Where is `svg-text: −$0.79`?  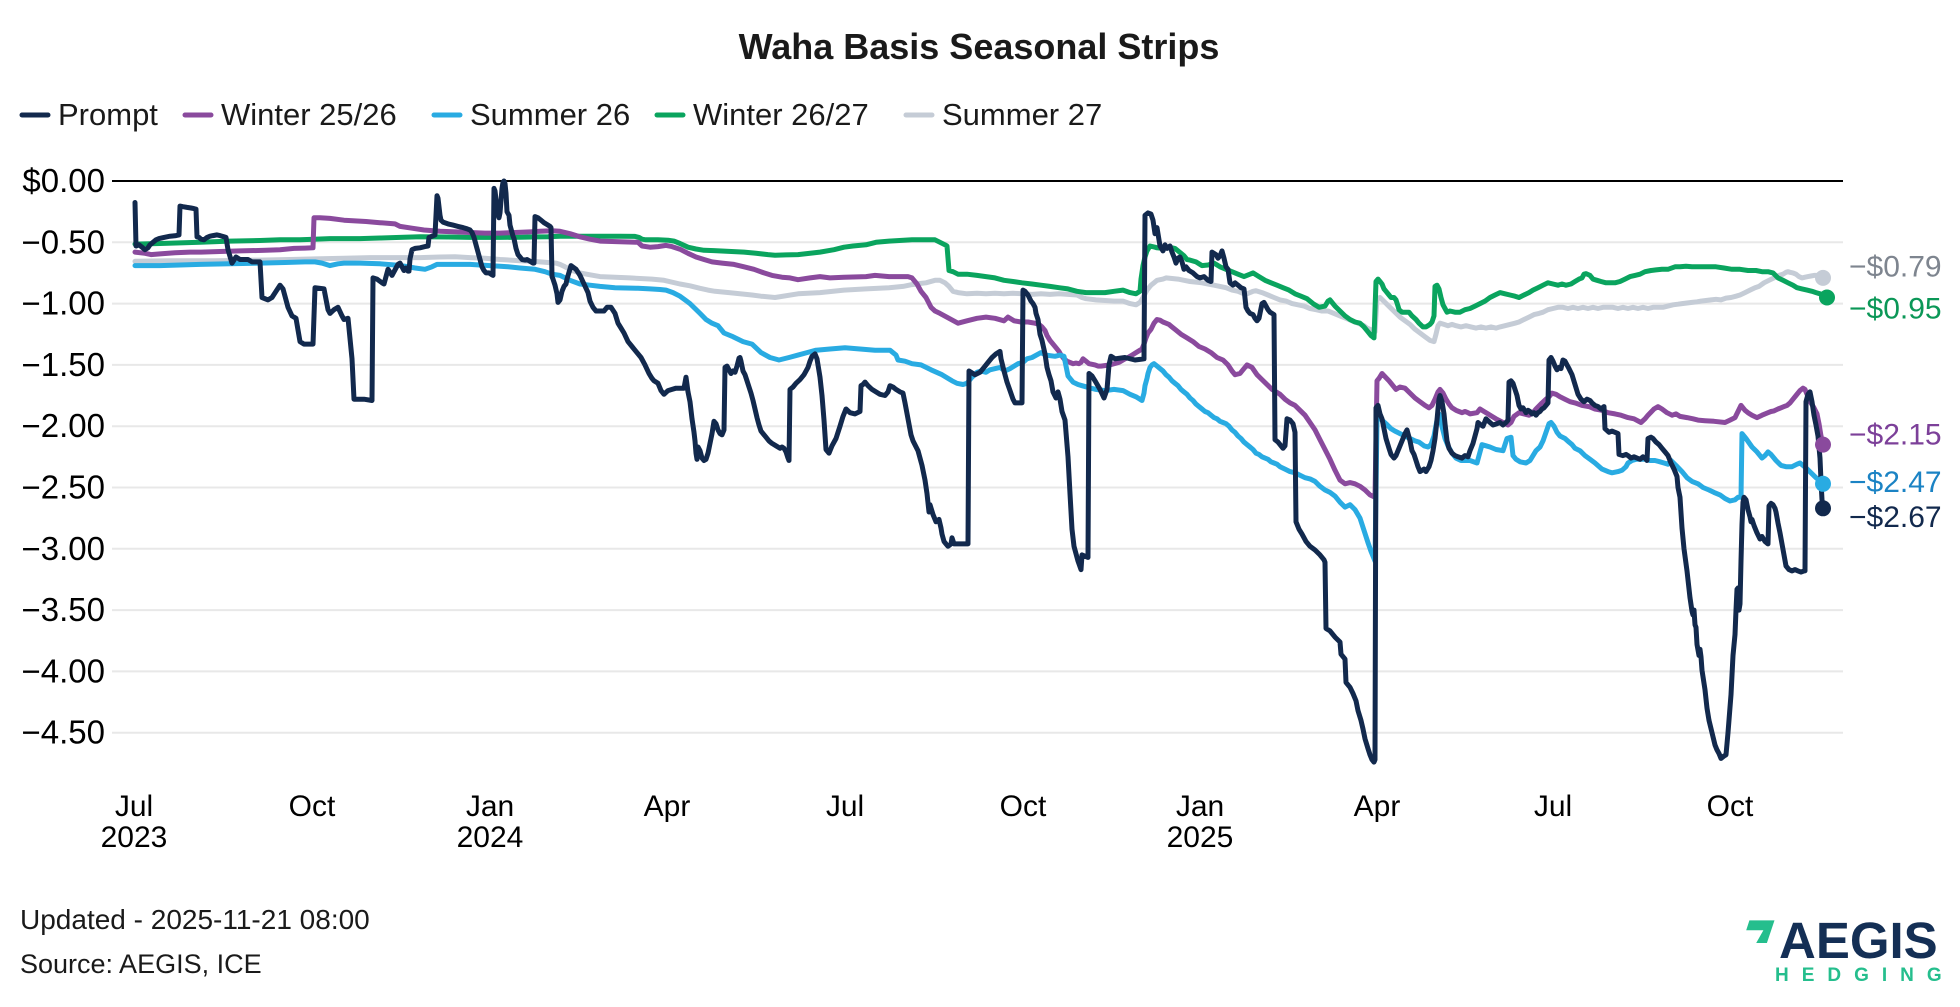 svg-text: −$0.79 is located at coordinates (1895, 267).